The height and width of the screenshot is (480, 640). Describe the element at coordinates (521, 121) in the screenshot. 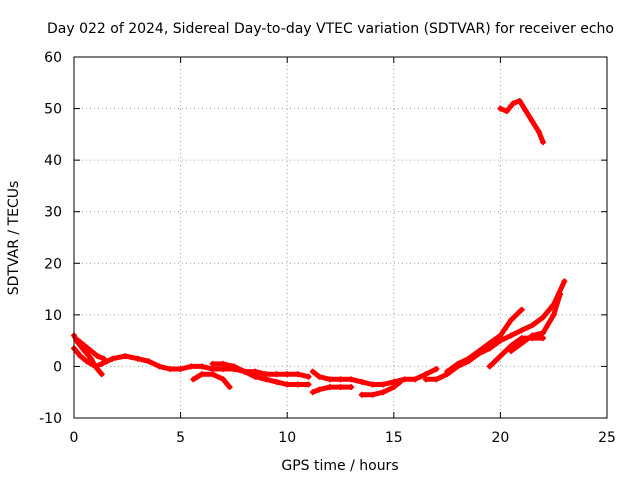

I see `series-line-track-m` at that location.